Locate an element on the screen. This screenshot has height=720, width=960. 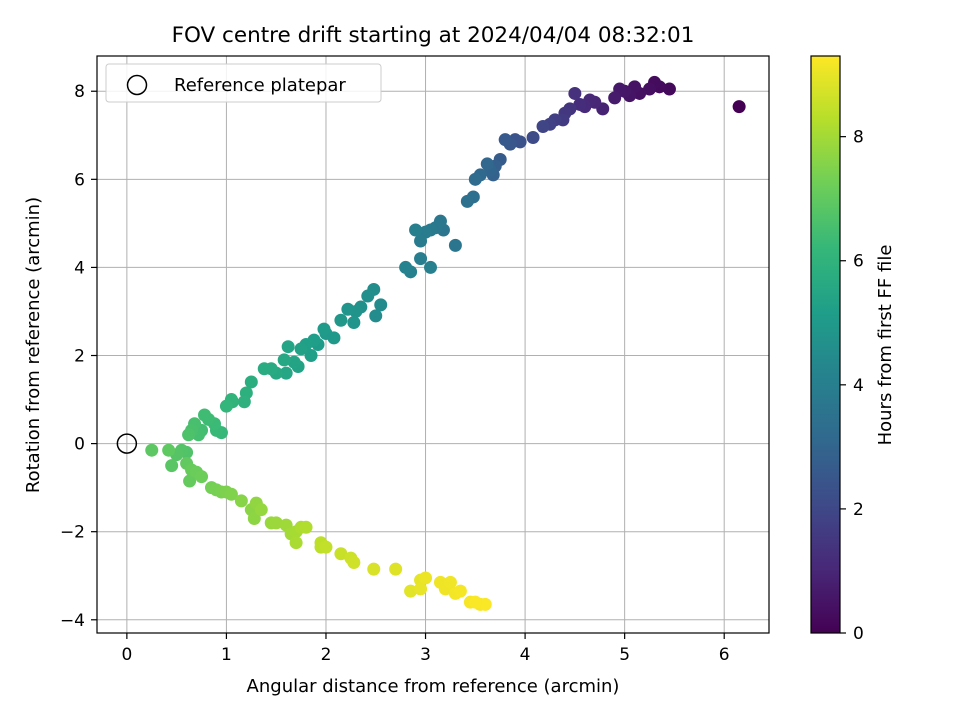
x-axis-label: Angular distance from reference (arcmin) is located at coordinates (433, 686).